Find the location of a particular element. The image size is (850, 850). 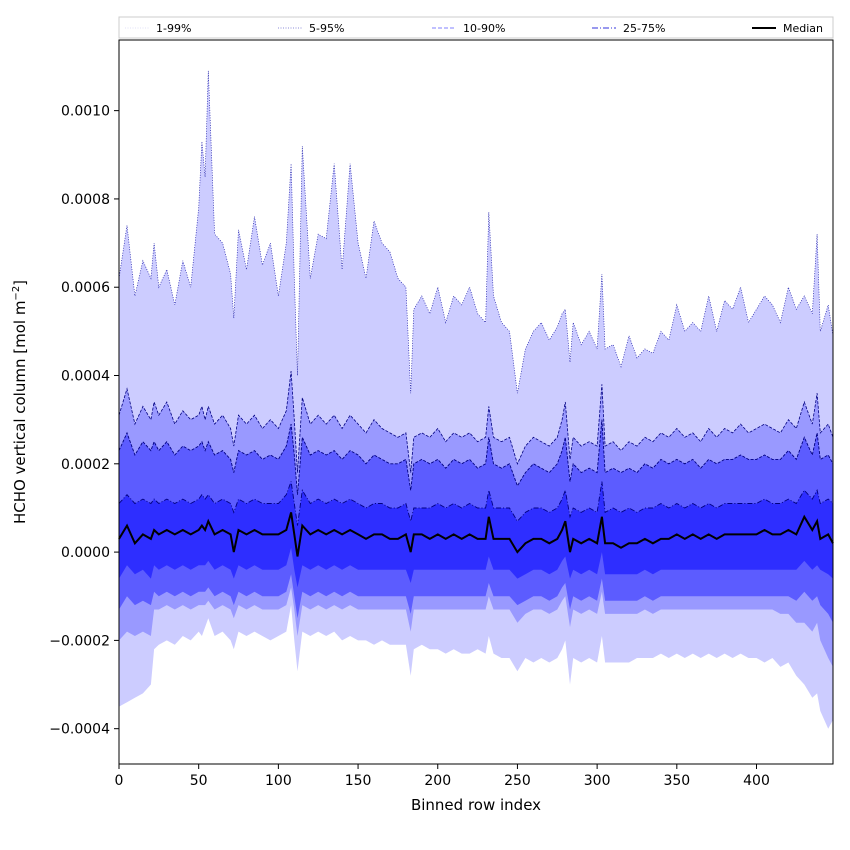

y-tick-label: 0.0004 is located at coordinates (85, 377).